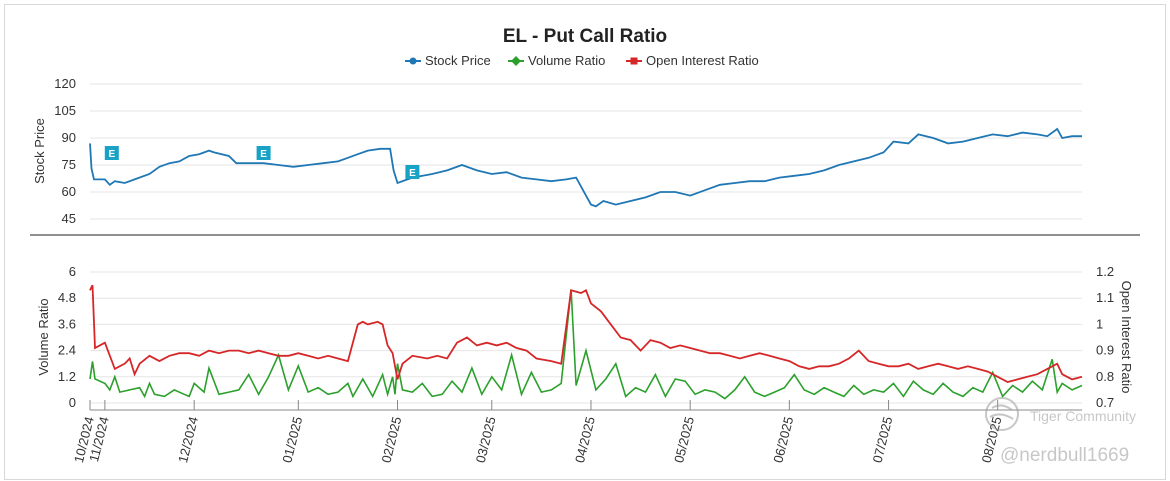  Describe the element at coordinates (1126, 337) in the screenshot. I see `lower-y-axis-label-right: Open Interest Ratio` at that location.